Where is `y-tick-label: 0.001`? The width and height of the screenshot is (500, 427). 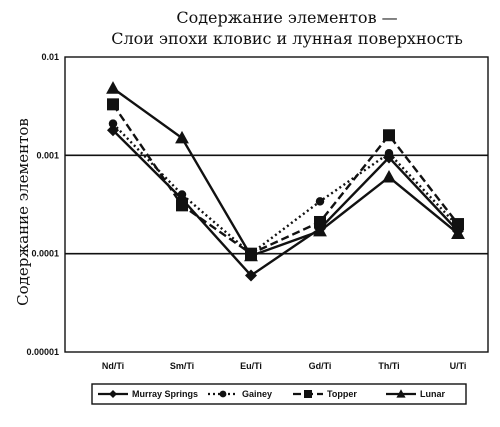
y-tick-label: 0.001 is located at coordinates (47, 155).